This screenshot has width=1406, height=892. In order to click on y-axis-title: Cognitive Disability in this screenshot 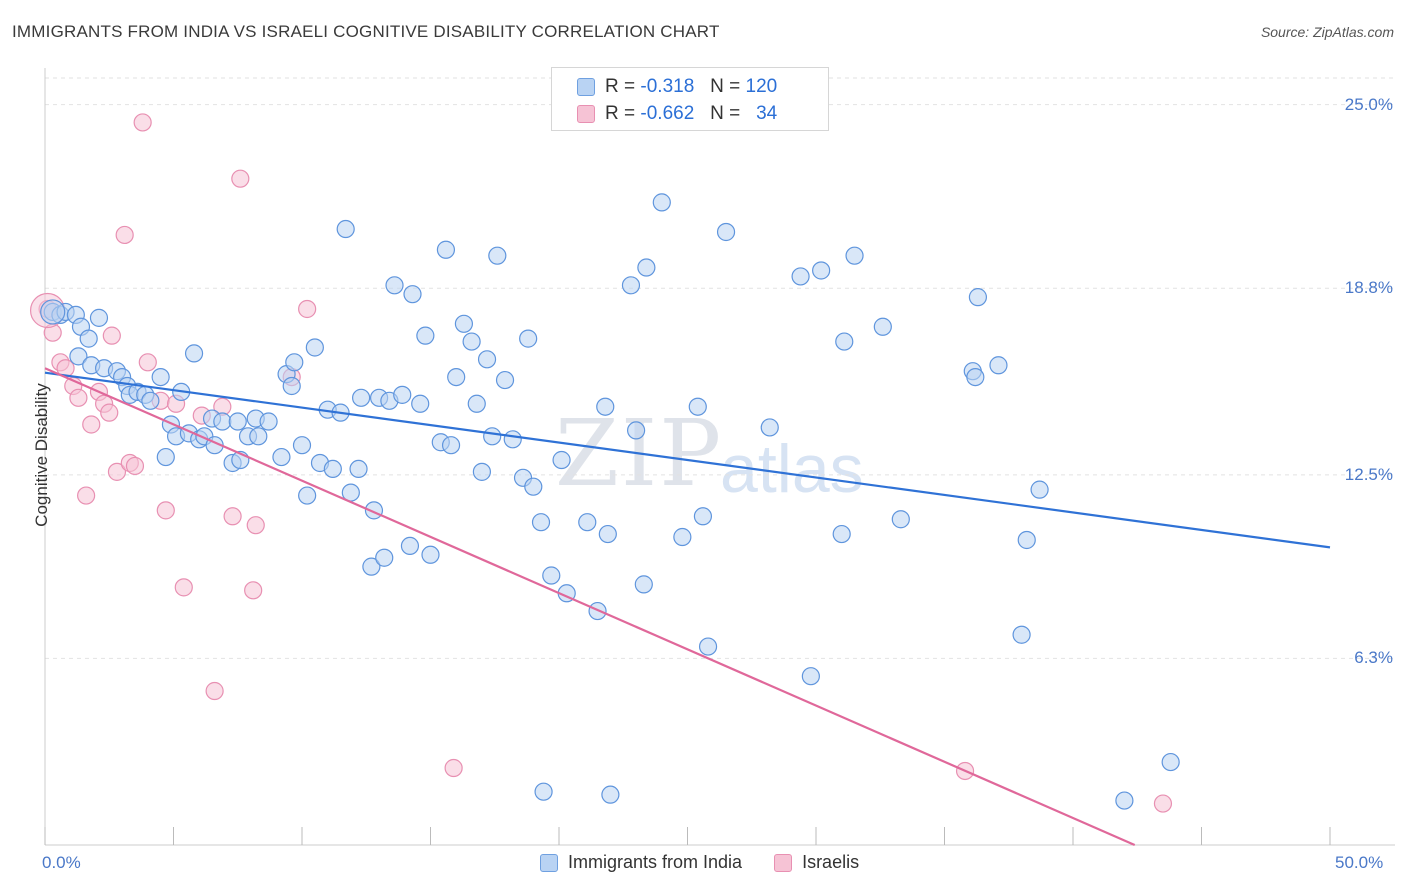, I will do `click(41, 455)`.